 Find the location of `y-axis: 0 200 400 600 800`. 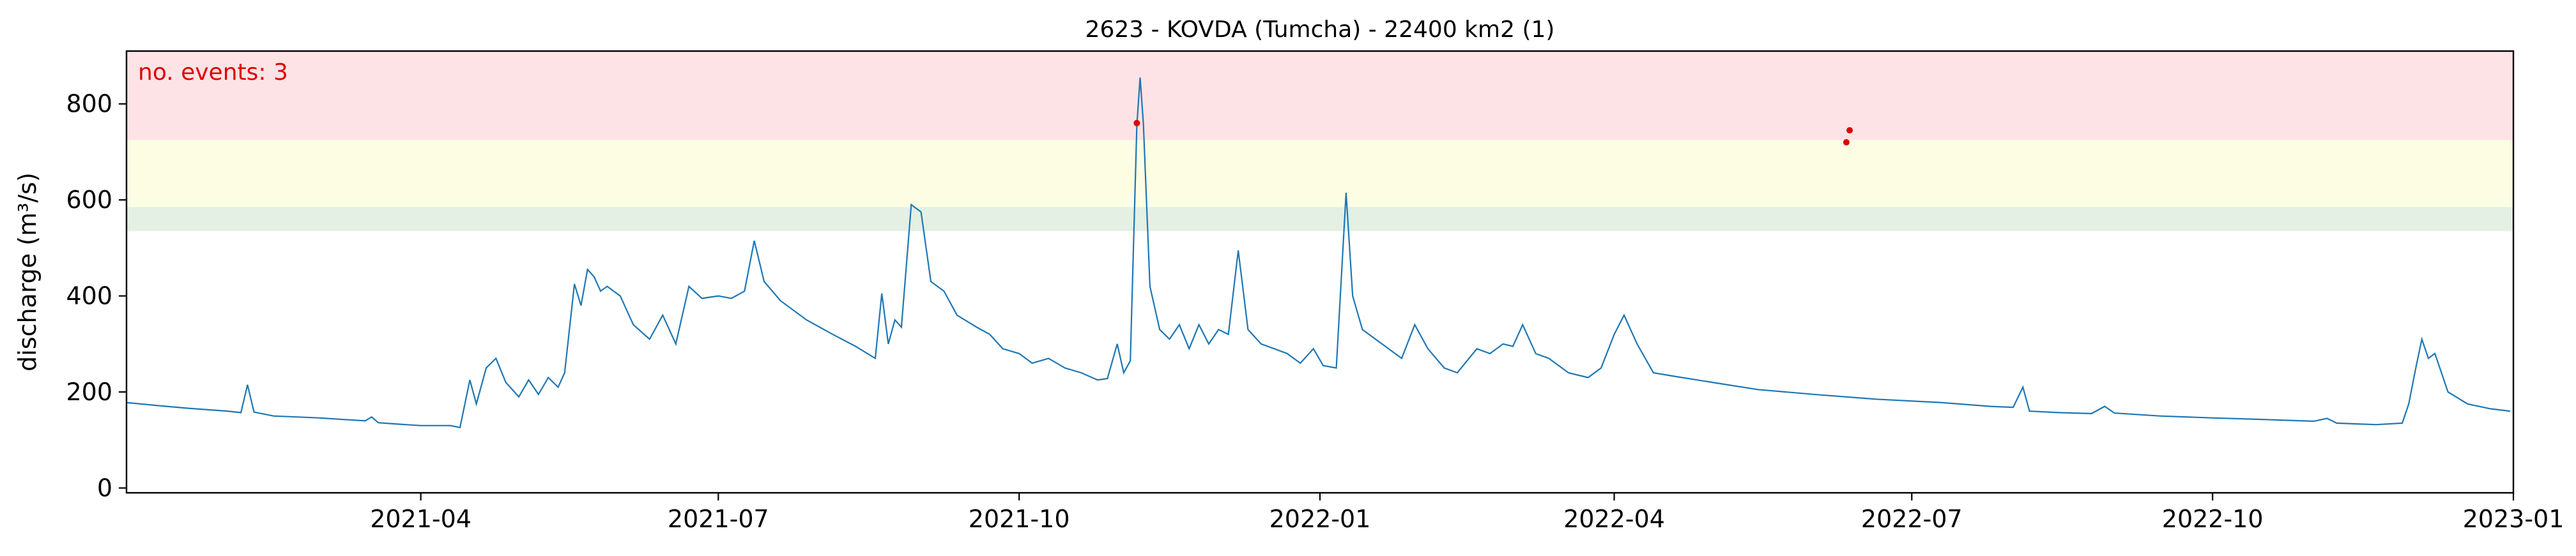

y-axis: 0 200 400 600 800 is located at coordinates (96, 296).